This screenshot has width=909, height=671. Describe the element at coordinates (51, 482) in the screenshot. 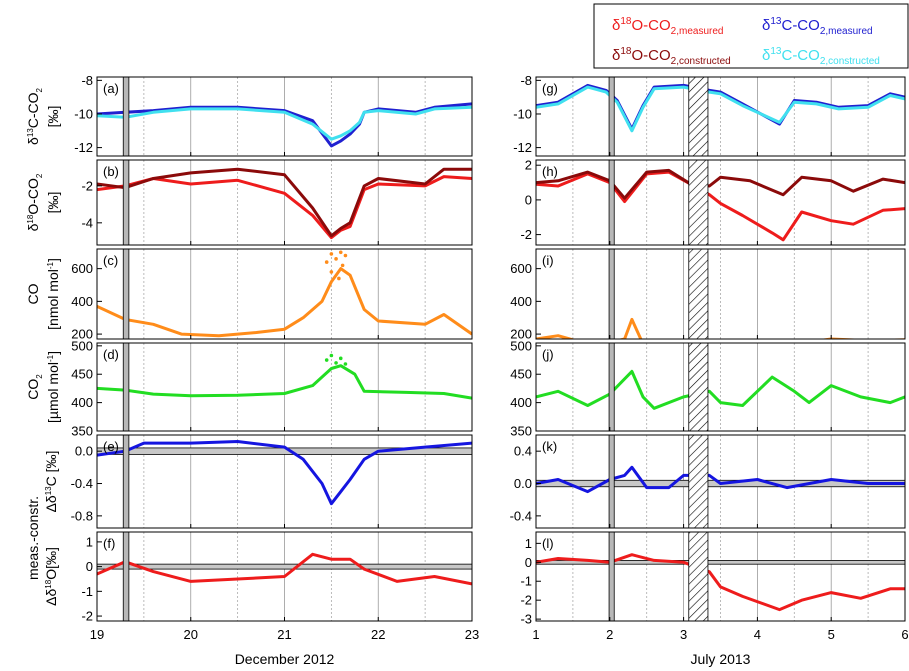

I see `y-axis-label: Δδ13C [‰]` at that location.